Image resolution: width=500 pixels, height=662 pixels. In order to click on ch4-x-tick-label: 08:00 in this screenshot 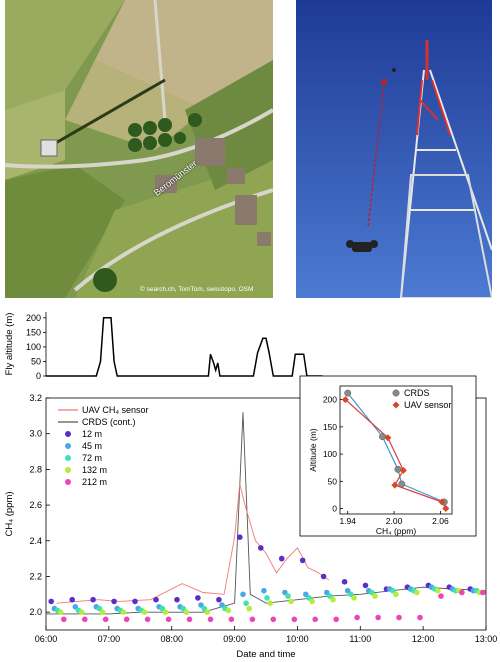, I will do `click(171, 639)`.